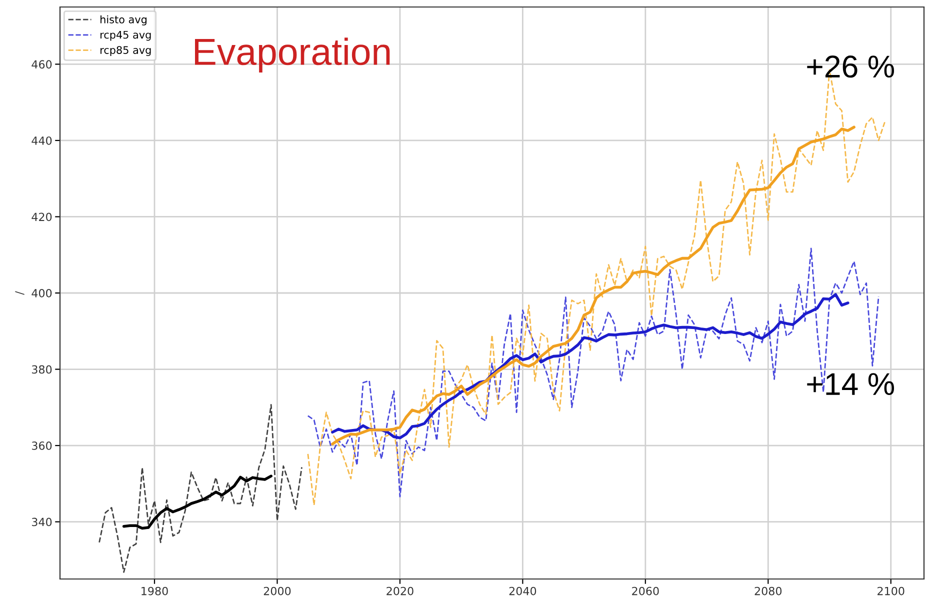 The image size is (926, 596). Describe the element at coordinates (42, 140) in the screenshot. I see `y-tick-label: 440` at that location.